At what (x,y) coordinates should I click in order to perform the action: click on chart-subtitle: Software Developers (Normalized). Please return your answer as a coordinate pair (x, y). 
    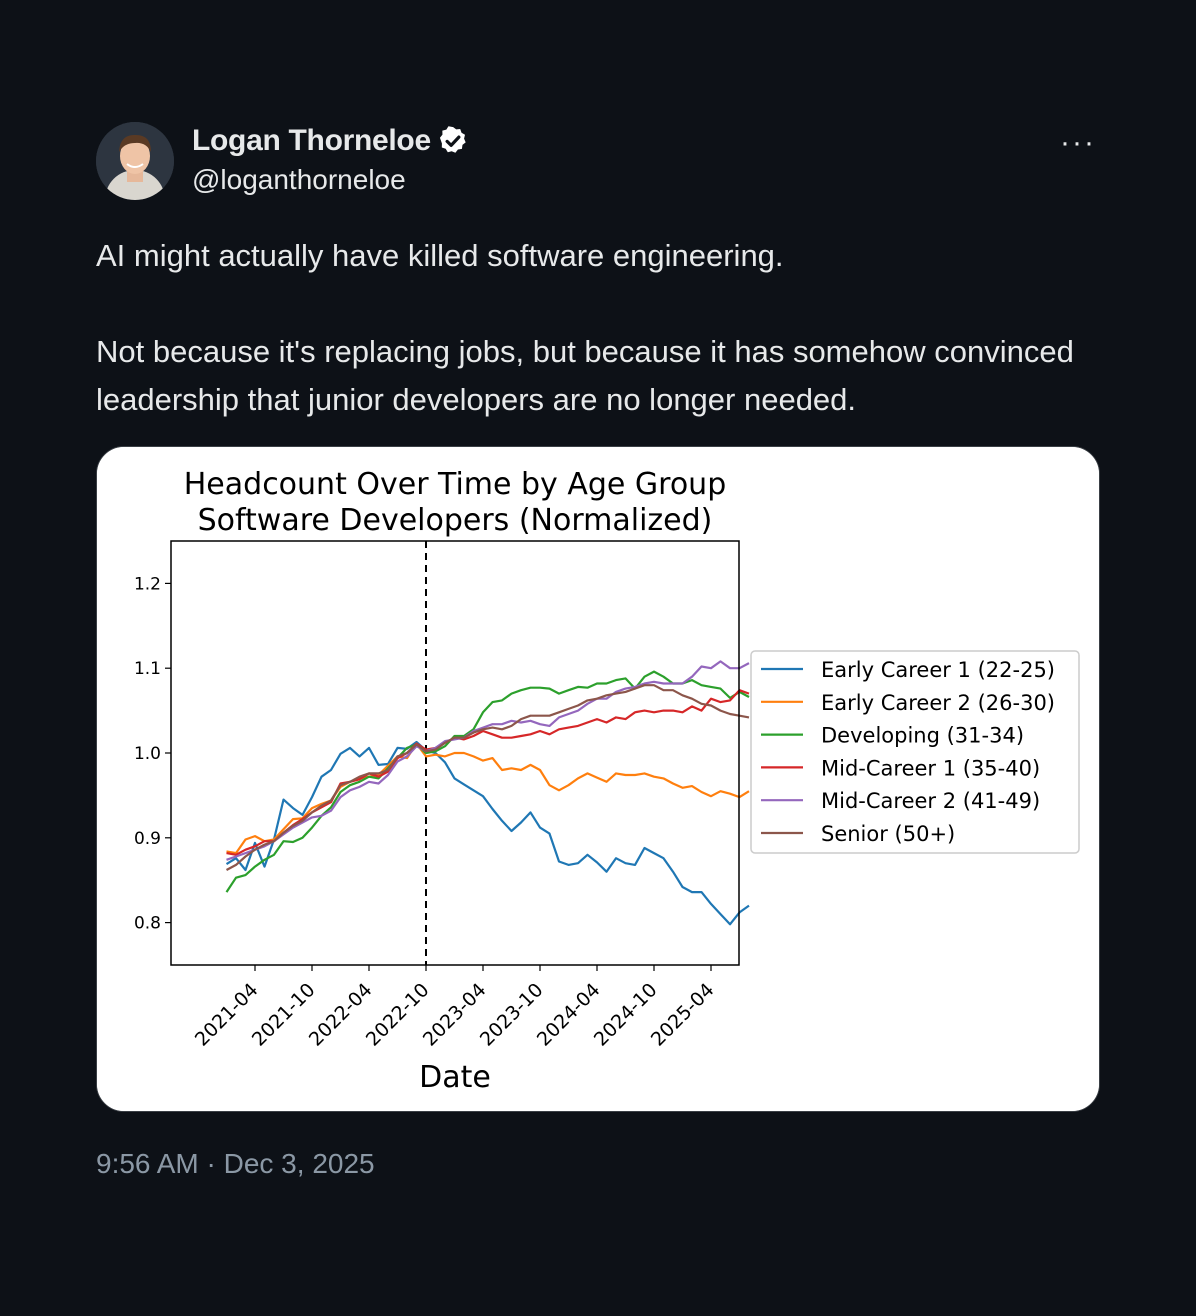
    Looking at the image, I should click on (455, 520).